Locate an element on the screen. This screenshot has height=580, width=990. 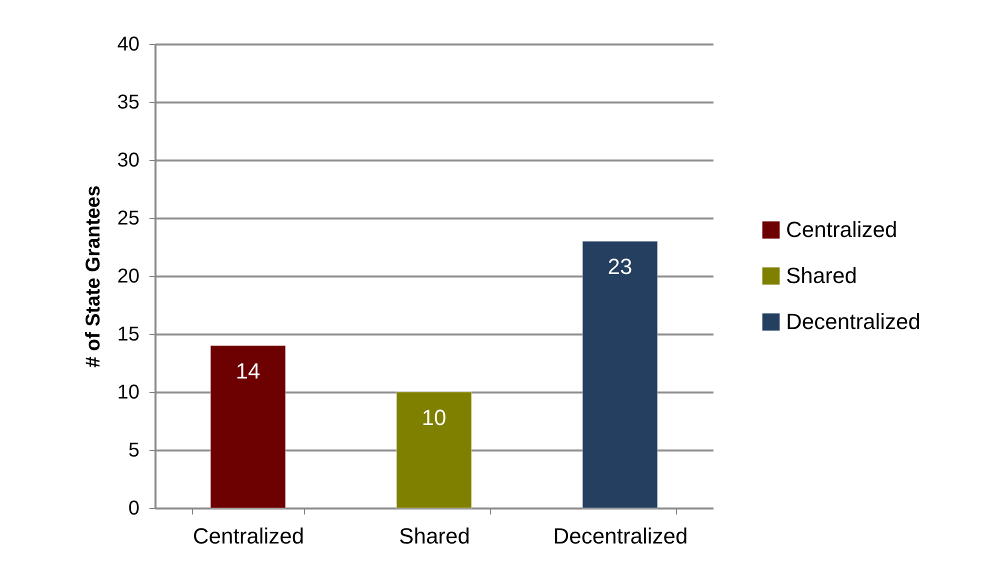
x-tick-label: Decentralized is located at coordinates (620, 536).